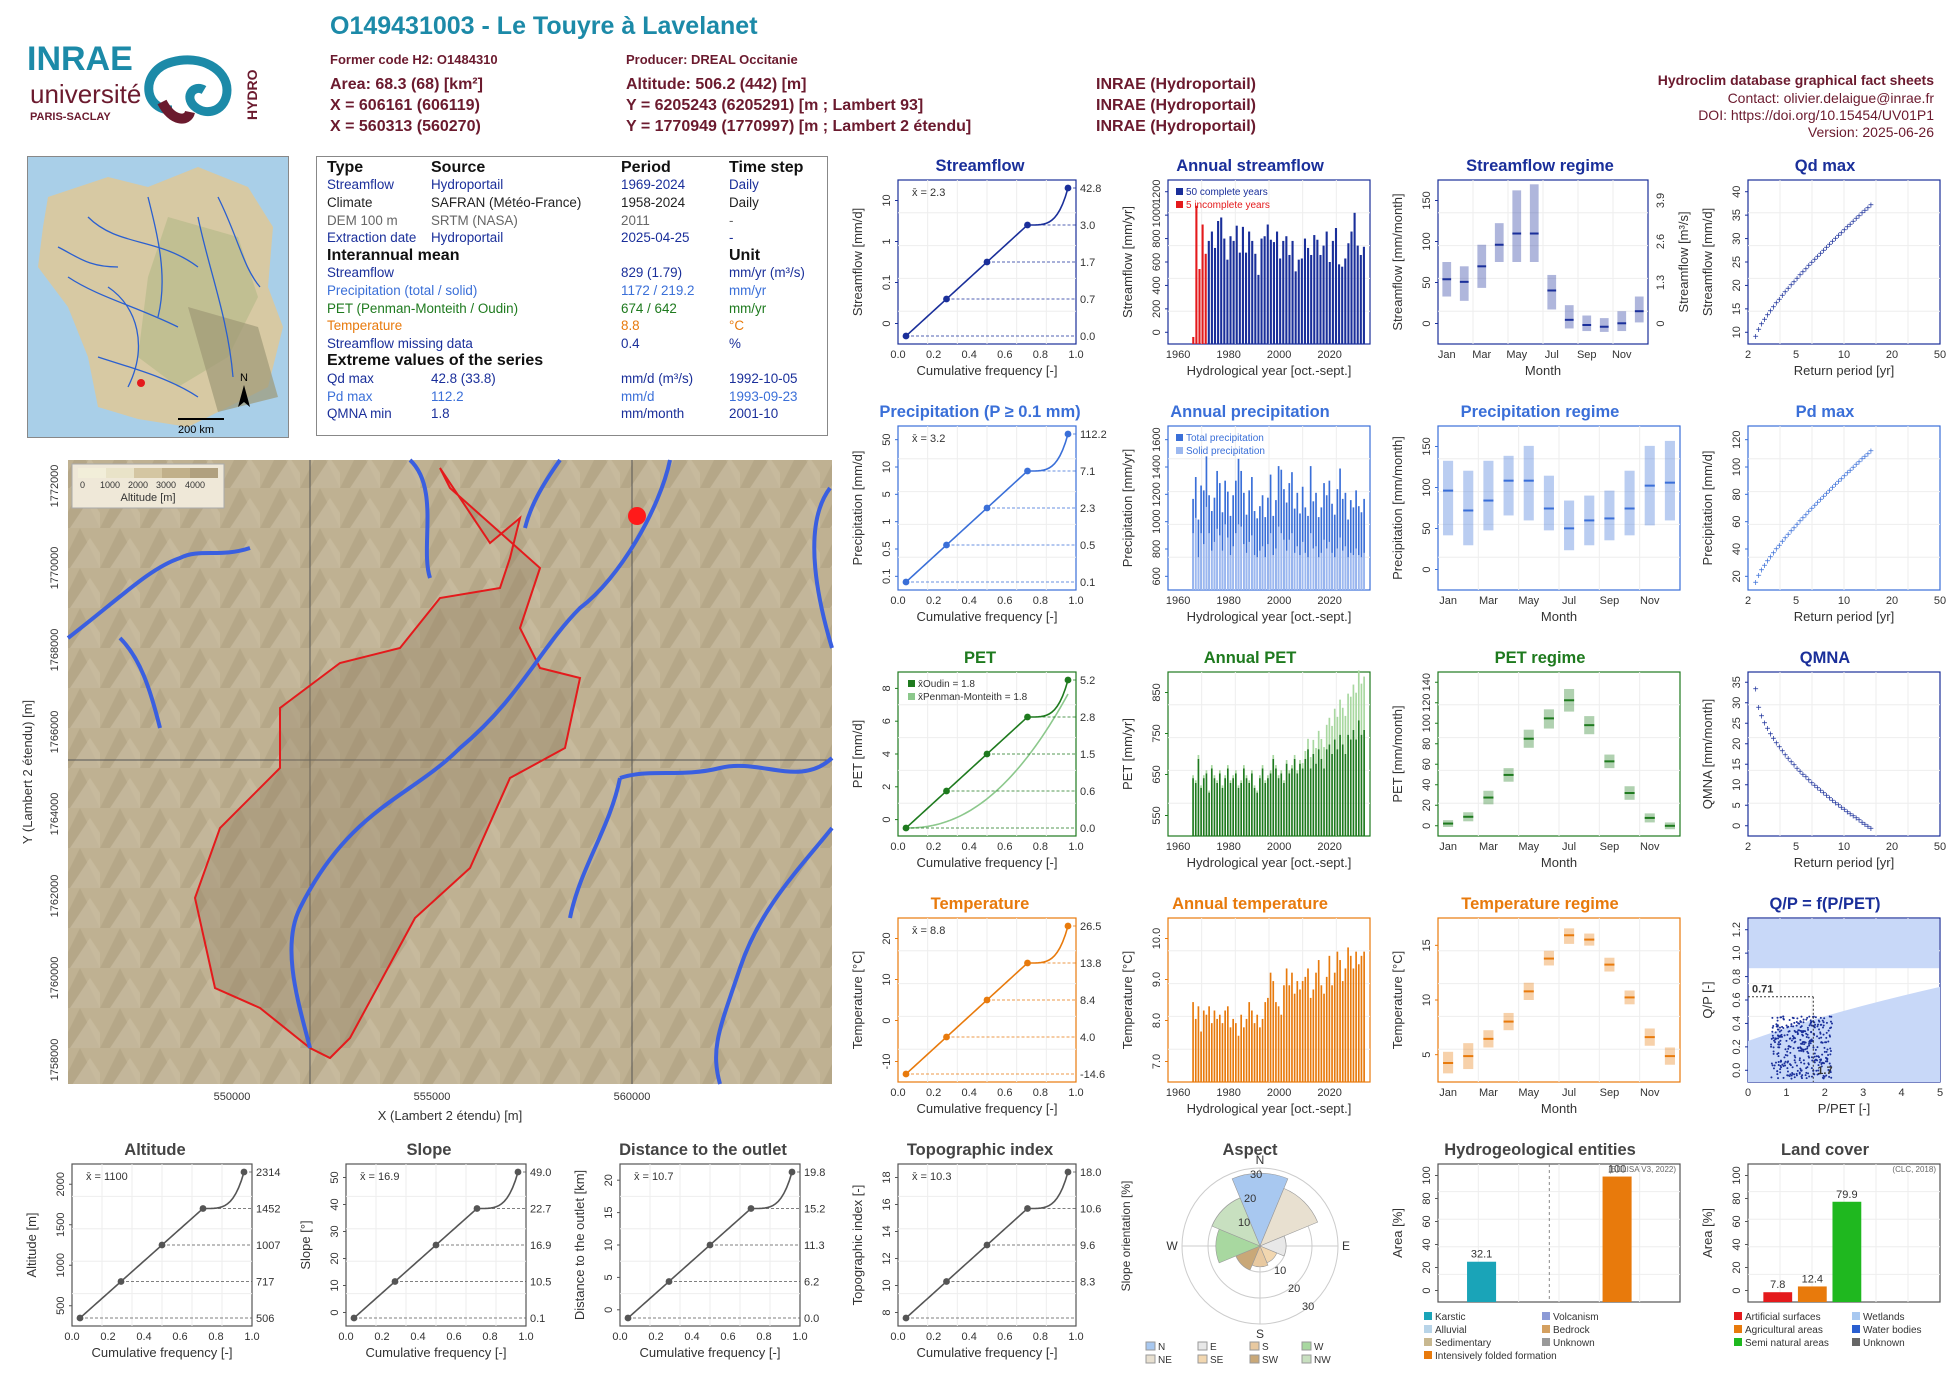  What do you see at coordinates (1090, 927) in the screenshot?
I see `quantile-label: 26.5` at bounding box center [1090, 927].